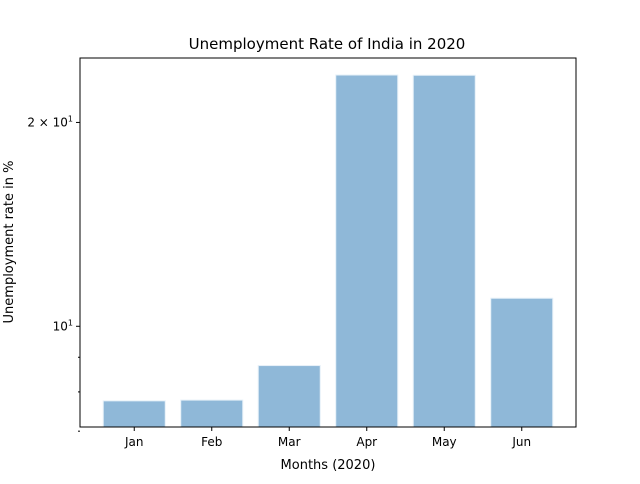 This screenshot has width=640, height=484. I want to click on y-axis-label: Unemployment rate in %, so click(9, 242).